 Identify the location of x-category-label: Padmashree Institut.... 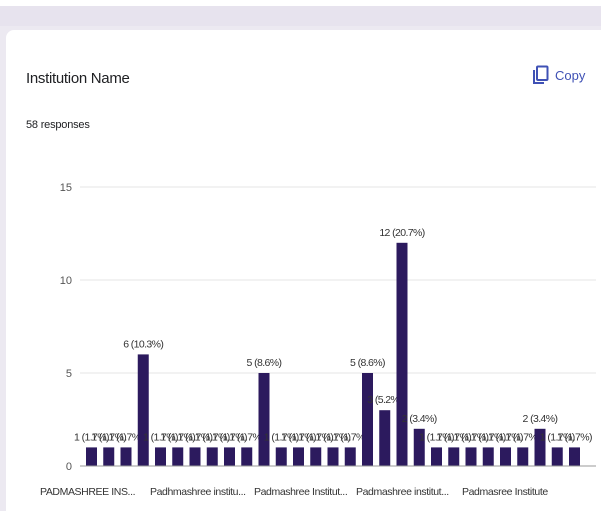
(300, 492).